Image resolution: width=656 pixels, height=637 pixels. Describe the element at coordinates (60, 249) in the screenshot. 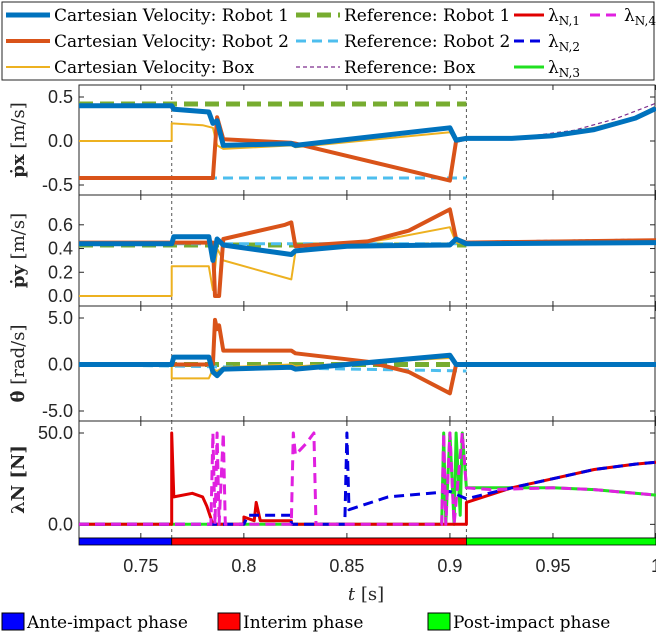

I see `y-tick-label: 0.4` at that location.